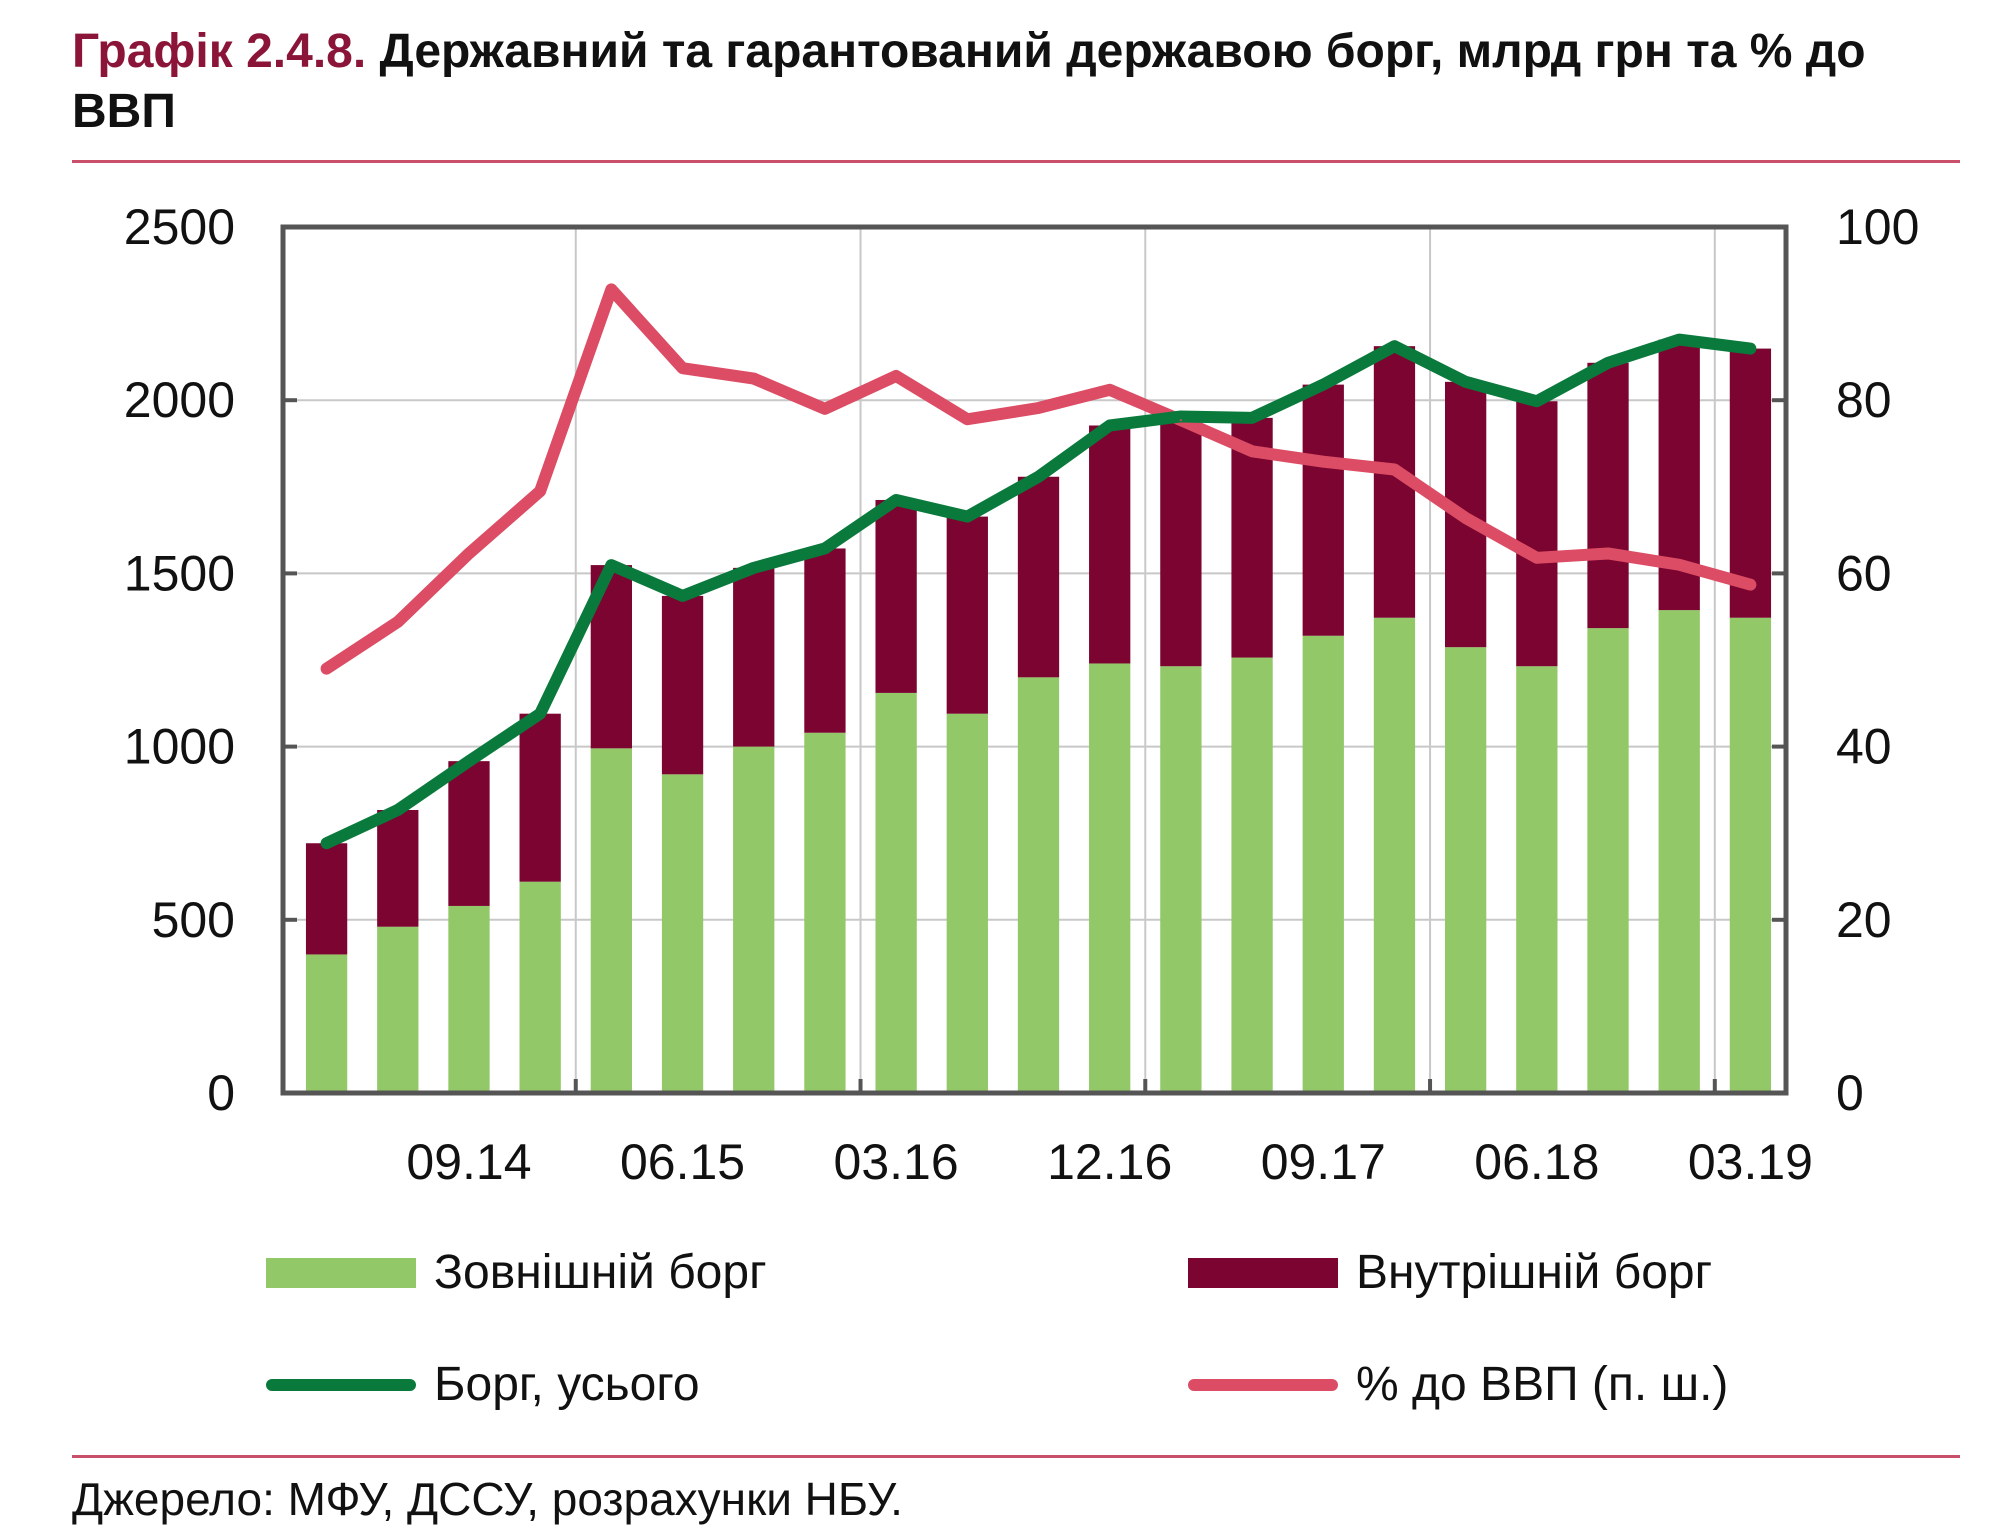  Describe the element at coordinates (540, 797) in the screenshot. I see `bar-domestic-12.14` at that location.